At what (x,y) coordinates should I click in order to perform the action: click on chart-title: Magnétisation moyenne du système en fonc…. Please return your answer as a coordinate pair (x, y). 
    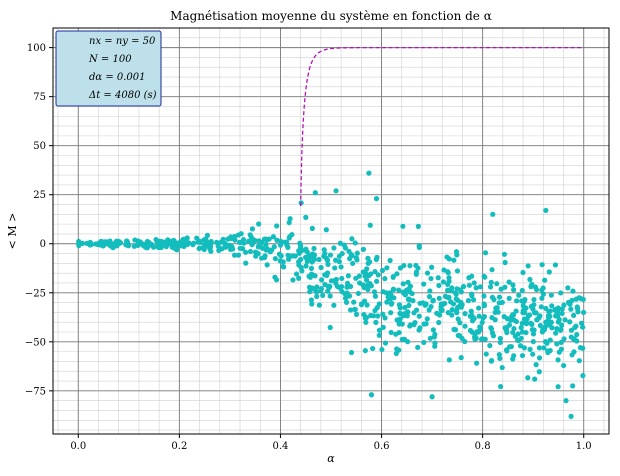
    Looking at the image, I should click on (331, 16).